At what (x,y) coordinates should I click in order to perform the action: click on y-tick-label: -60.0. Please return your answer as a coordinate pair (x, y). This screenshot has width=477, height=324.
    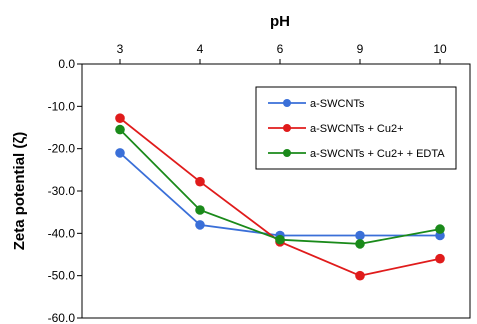
    Looking at the image, I should click on (62, 317).